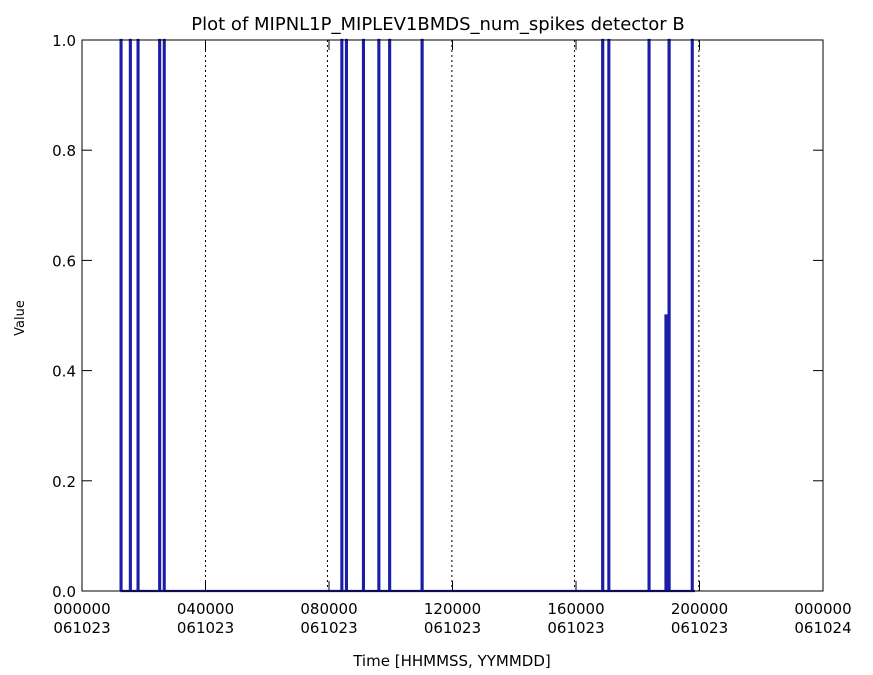 The width and height of the screenshot is (873, 675). Describe the element at coordinates (64, 41) in the screenshot. I see `y-tick-label: 1.0` at that location.